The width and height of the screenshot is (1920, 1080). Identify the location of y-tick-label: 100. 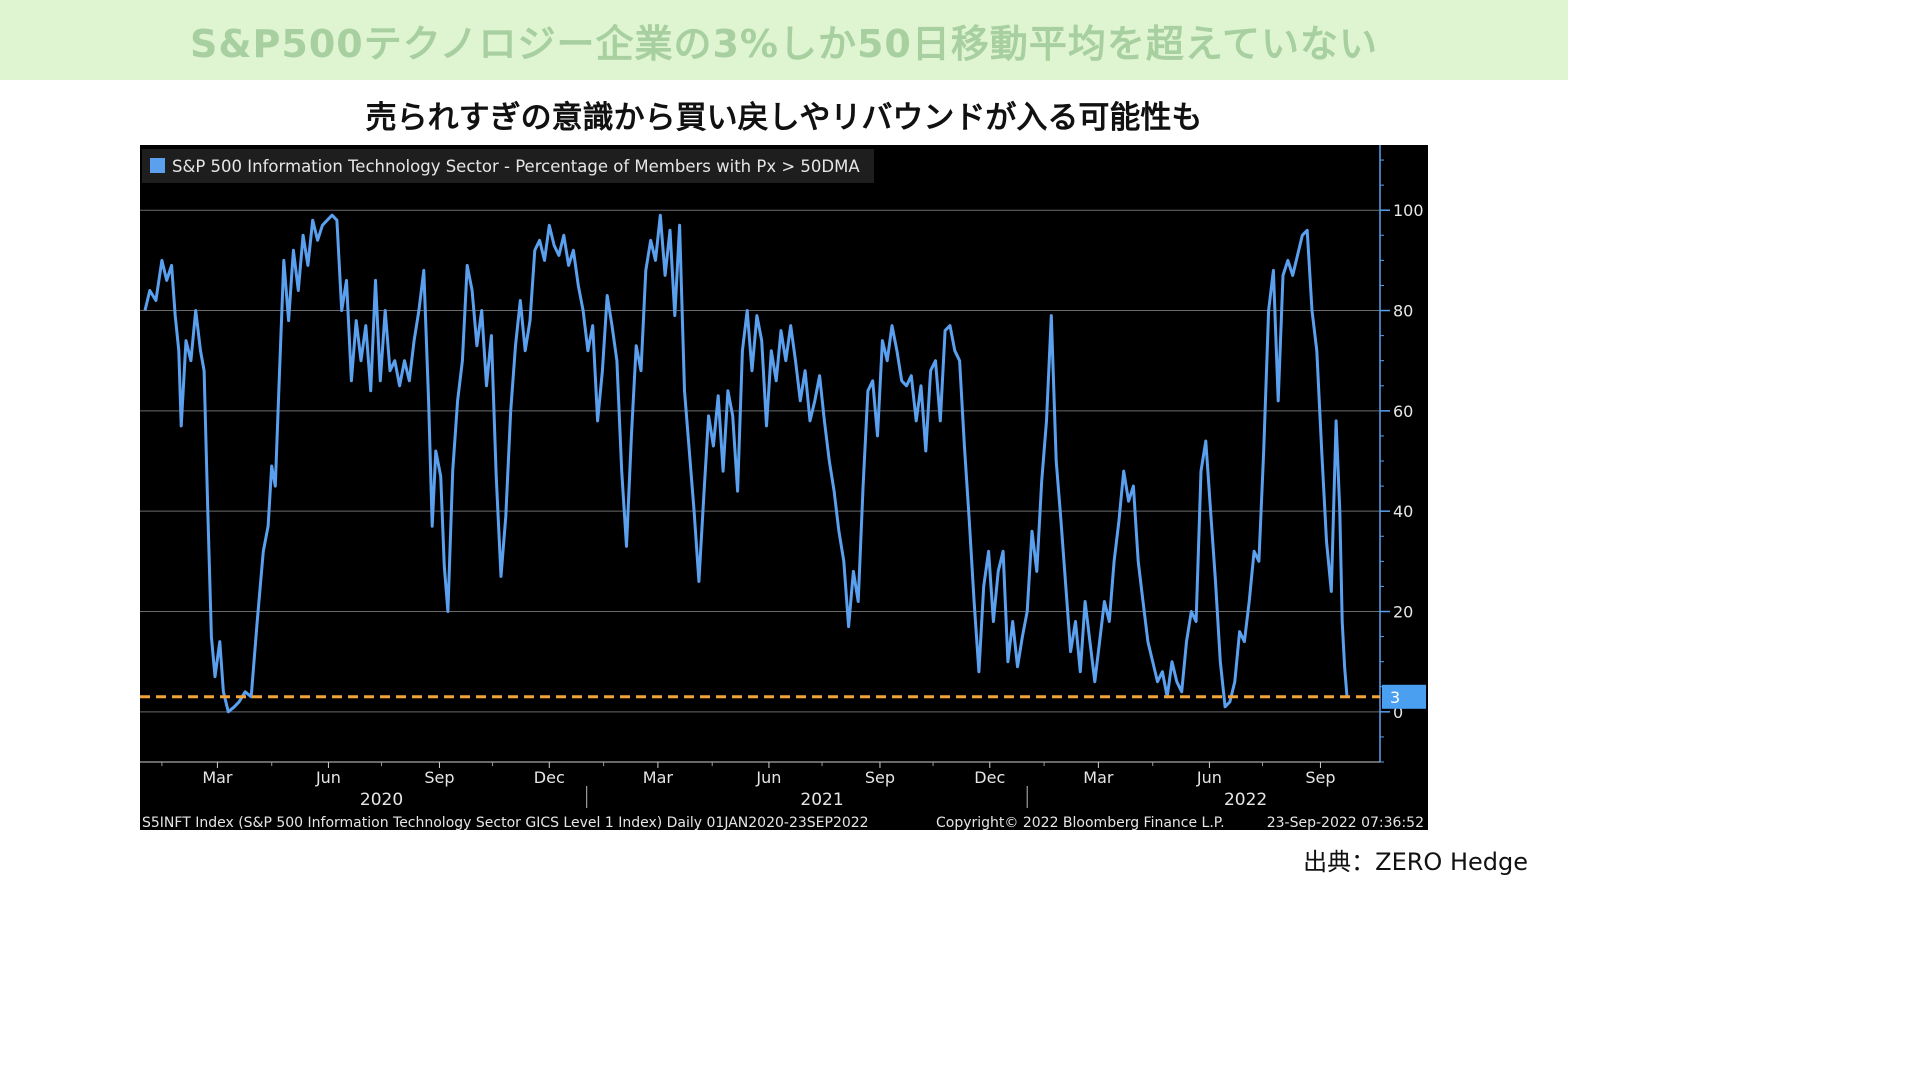
(1408, 210).